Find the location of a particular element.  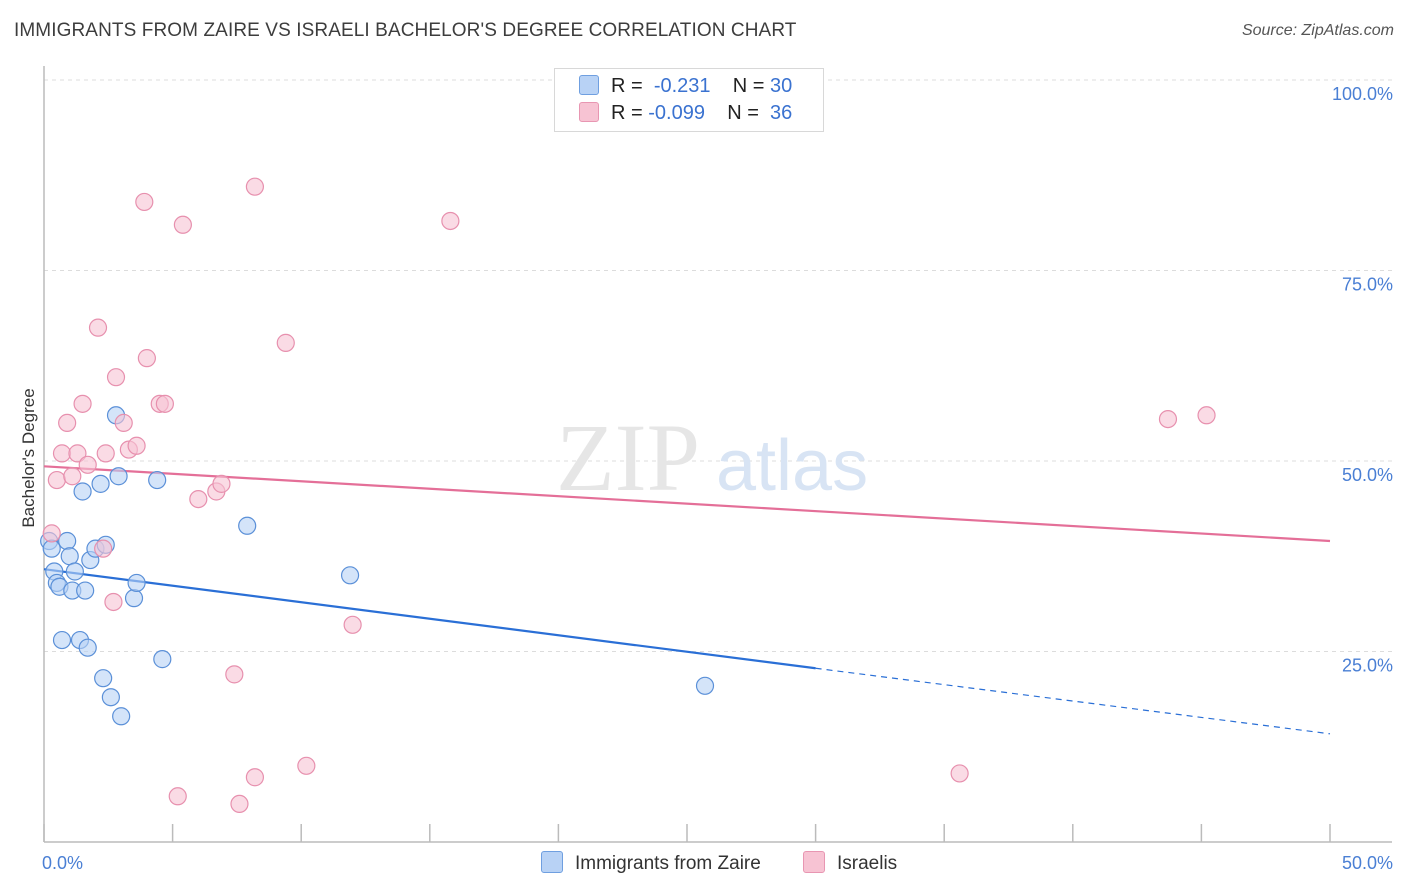

y-tick-label-3: 100.0% is located at coordinates (1362, 94).